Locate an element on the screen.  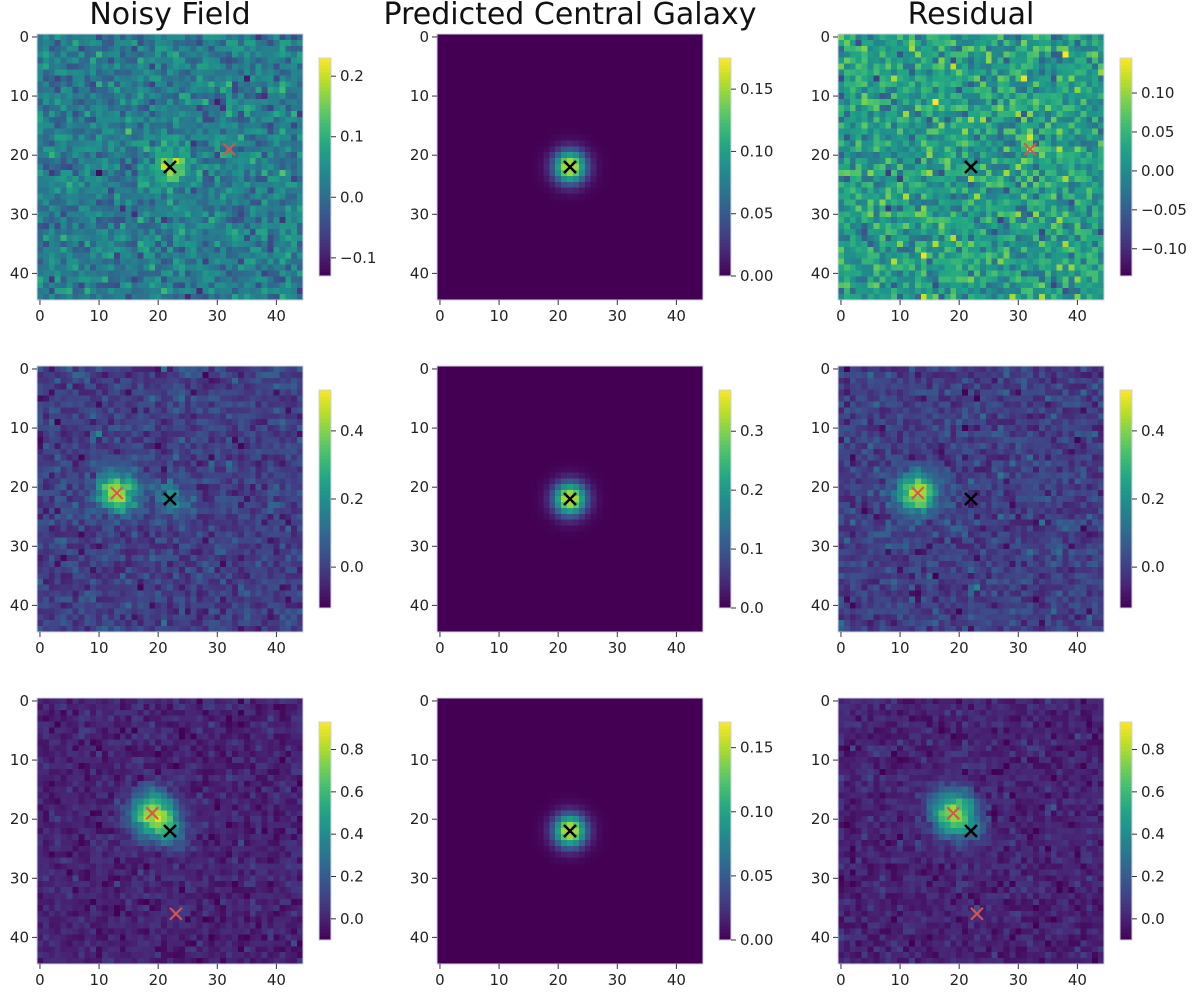
colorbar-tick-label: 0.0 is located at coordinates (352, 197).